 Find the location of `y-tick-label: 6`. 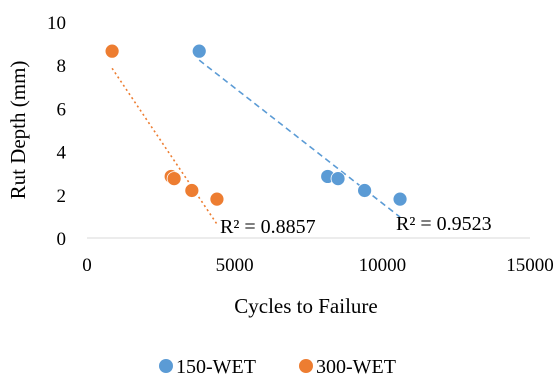

y-tick-label: 6 is located at coordinates (62, 109).